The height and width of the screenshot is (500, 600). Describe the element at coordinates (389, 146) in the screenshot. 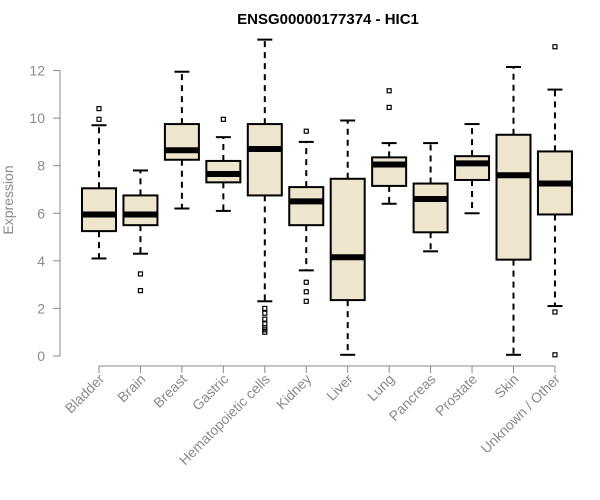

I see `box-lung` at that location.